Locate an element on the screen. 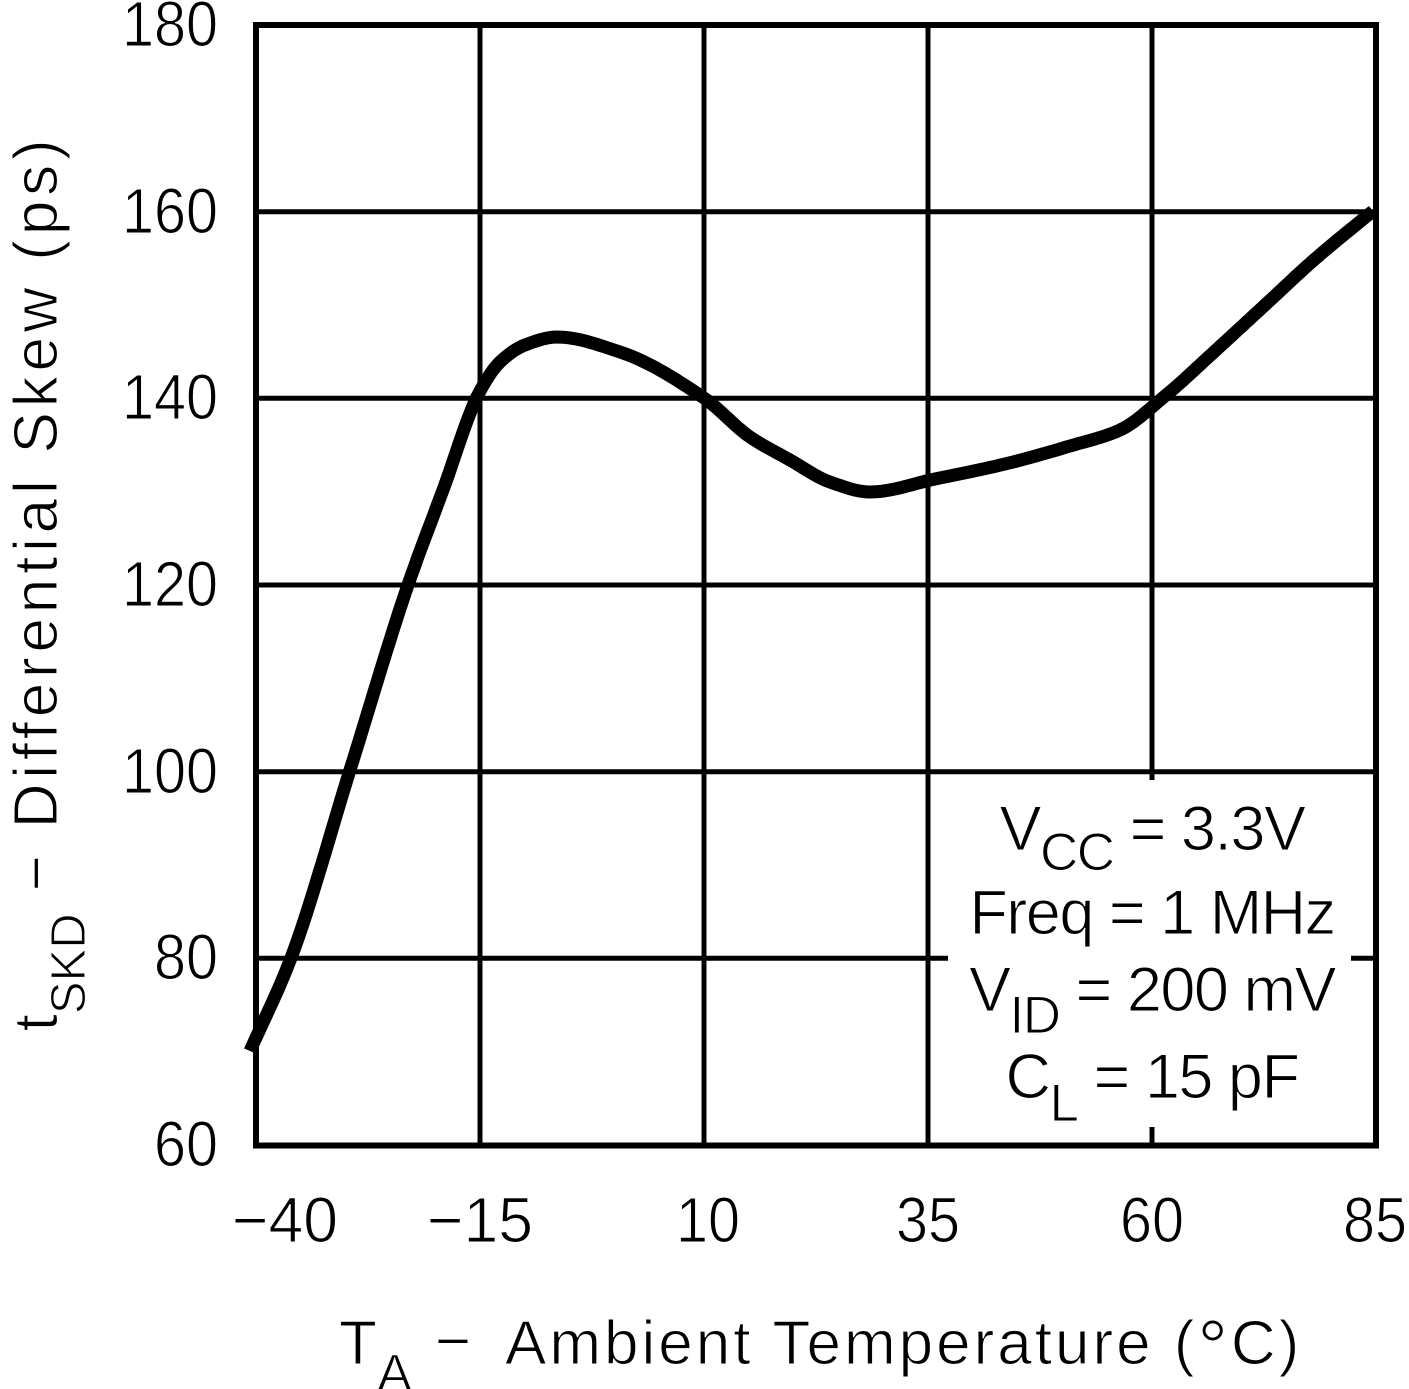 The image size is (1409, 1389). svg-text: 100 is located at coordinates (170, 771).